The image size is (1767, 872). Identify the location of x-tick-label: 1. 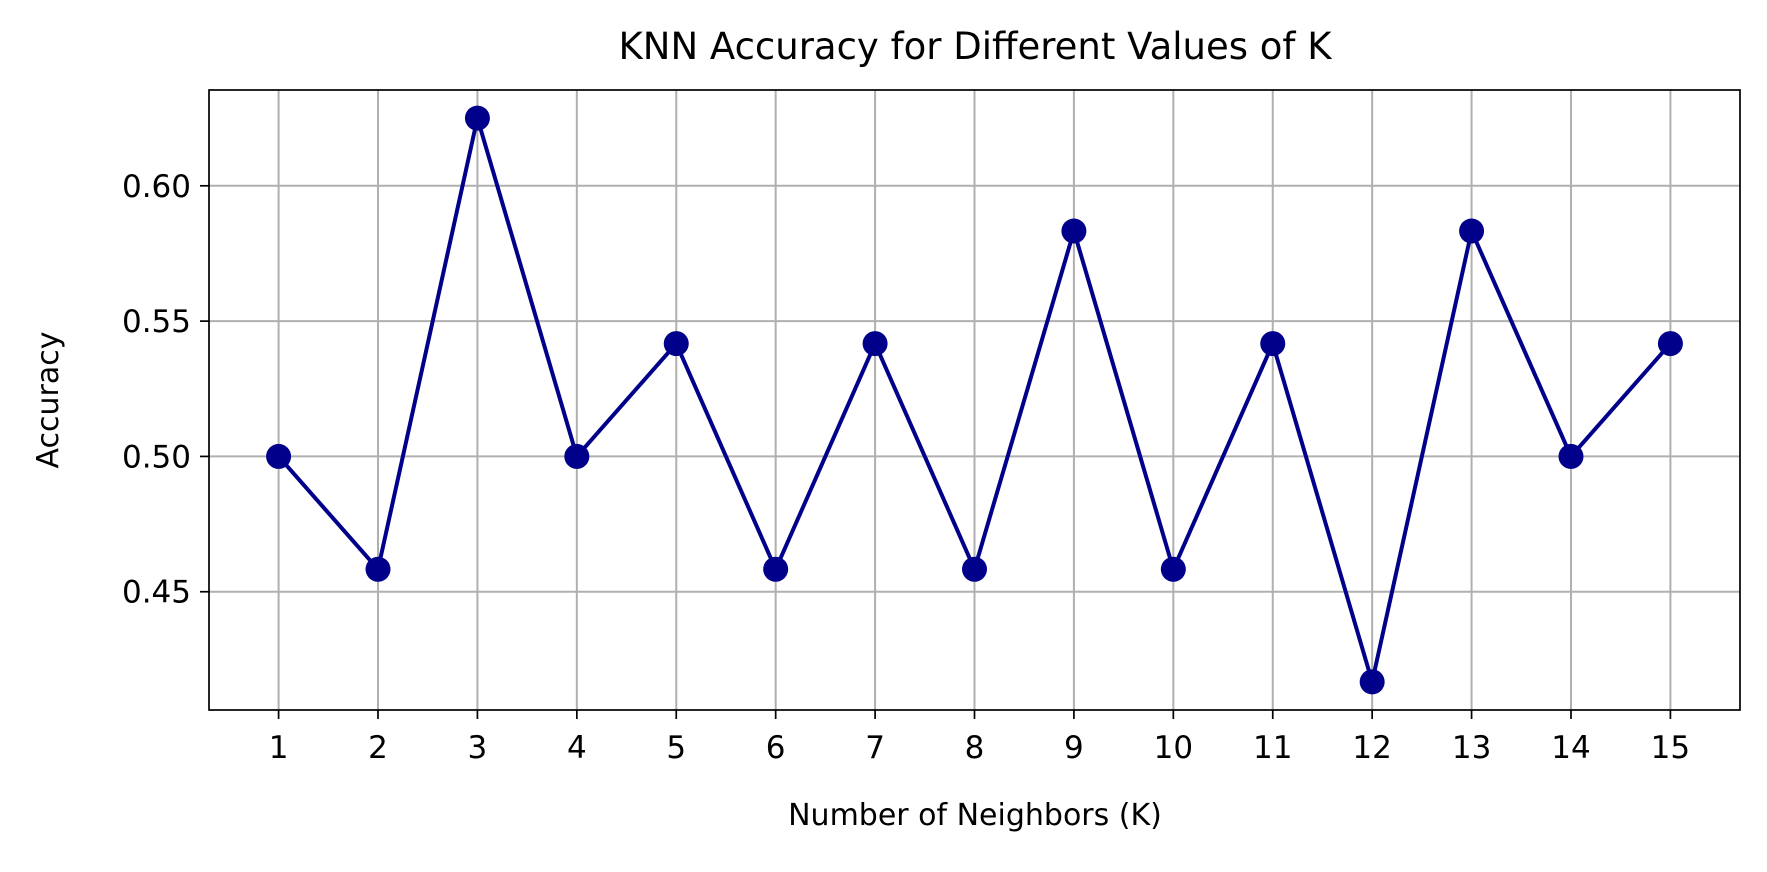
(279, 748).